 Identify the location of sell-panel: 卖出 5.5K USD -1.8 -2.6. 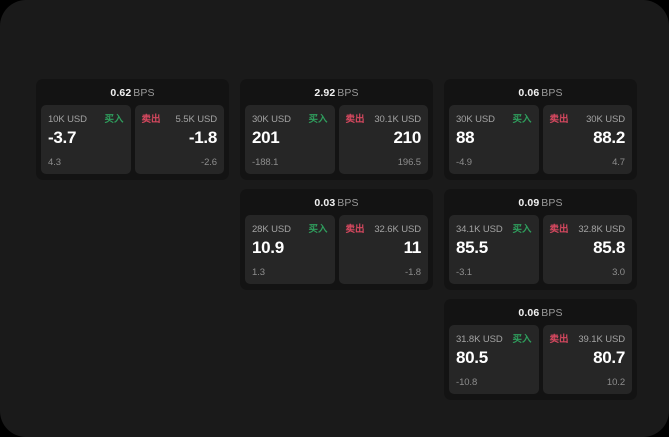
(179, 139).